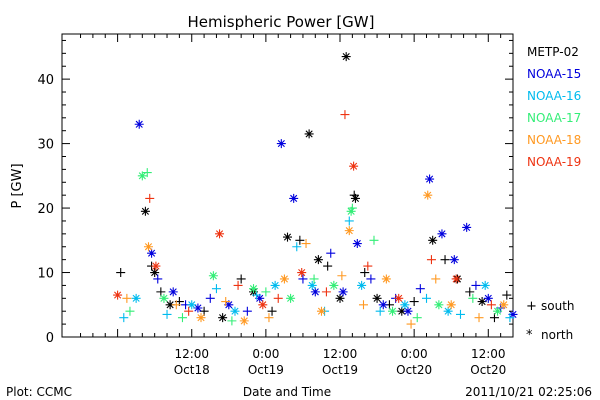  Describe the element at coordinates (17, 185) in the screenshot. I see `y-axis-label: P [GW]` at that location.